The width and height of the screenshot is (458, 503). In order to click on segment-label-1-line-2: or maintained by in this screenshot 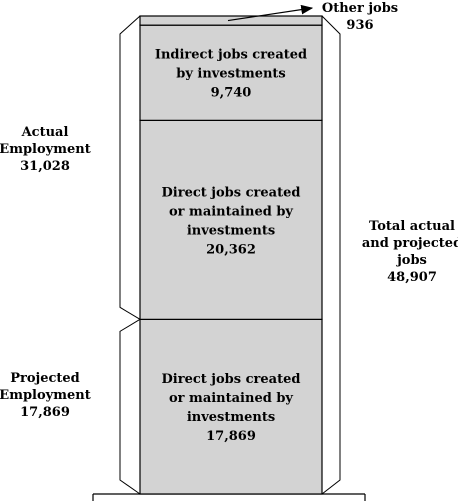, I will do `click(231, 398)`.